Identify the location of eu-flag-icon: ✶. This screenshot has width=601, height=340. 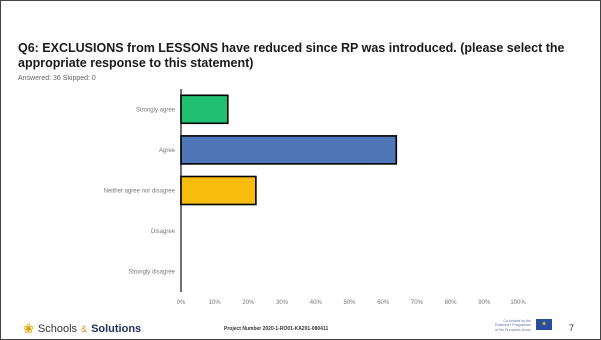
(544, 324).